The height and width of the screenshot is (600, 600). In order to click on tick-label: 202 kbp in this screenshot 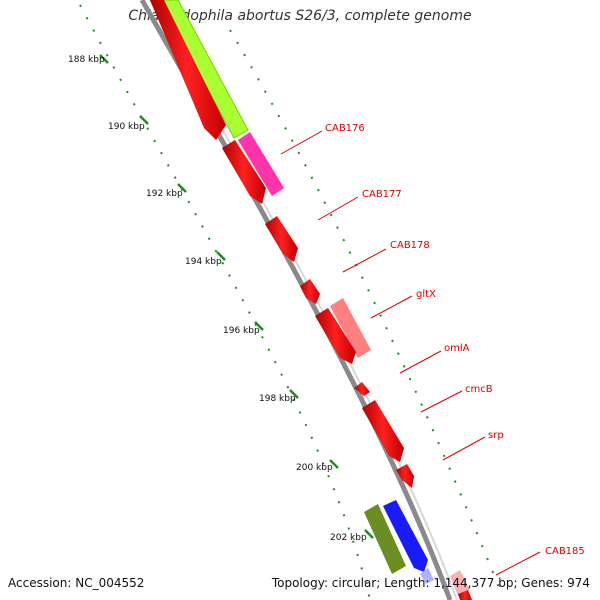, I will do `click(348, 538)`.